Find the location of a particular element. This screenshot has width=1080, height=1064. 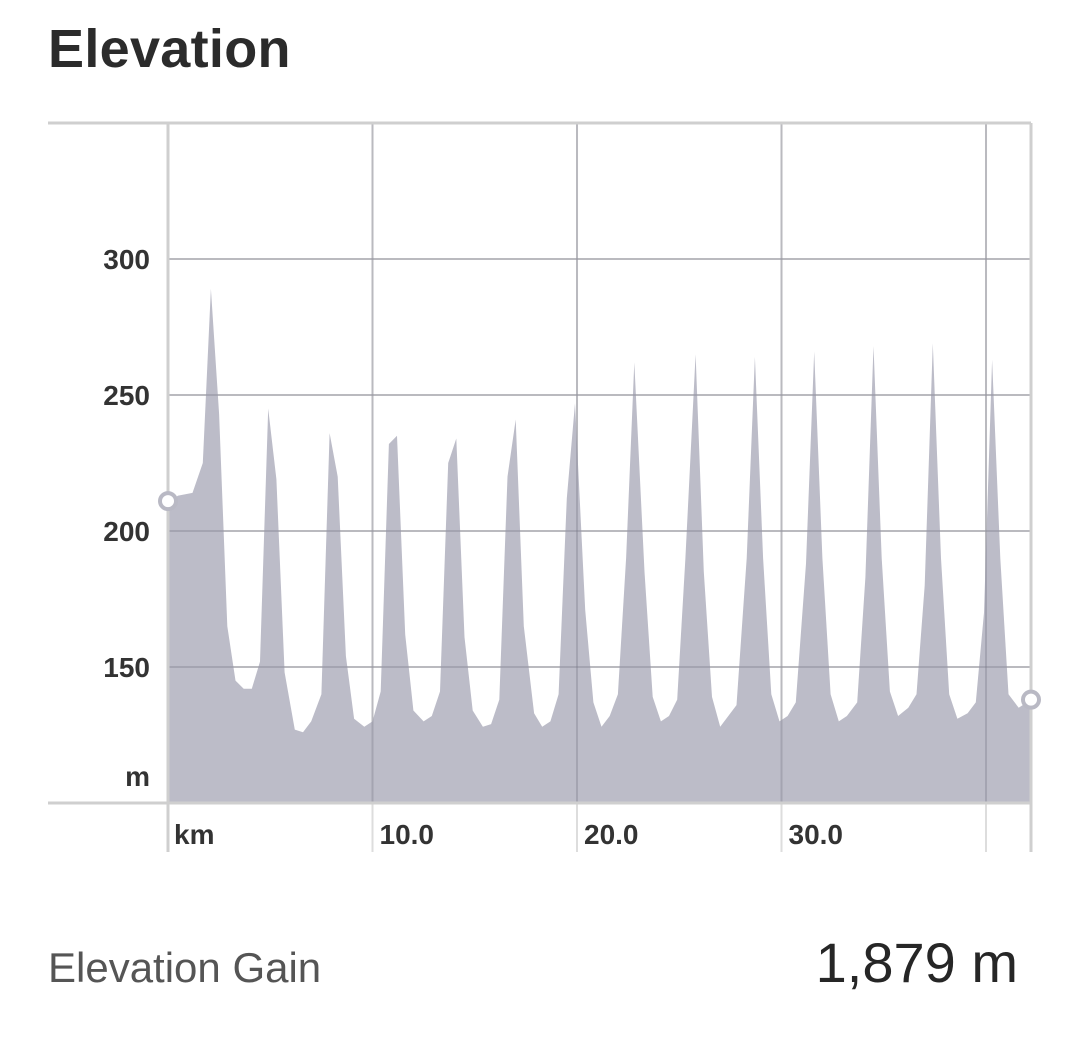

y-tick-label: 250 is located at coordinates (126, 395).